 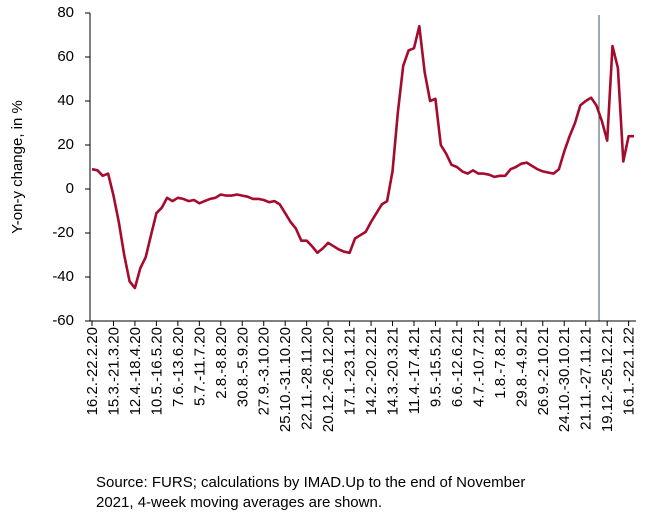 What do you see at coordinates (607, 379) in the screenshot?
I see `x-tick-label: 19.12.-25.12.21` at bounding box center [607, 379].